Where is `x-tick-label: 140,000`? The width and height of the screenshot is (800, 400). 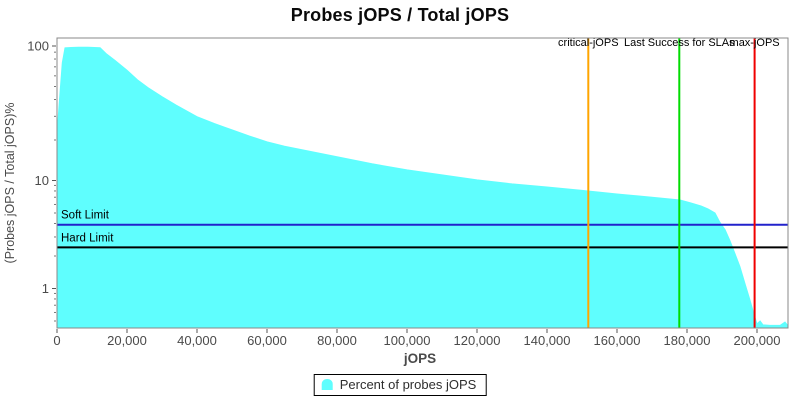 x-tick-label: 140,000 is located at coordinates (547, 340).